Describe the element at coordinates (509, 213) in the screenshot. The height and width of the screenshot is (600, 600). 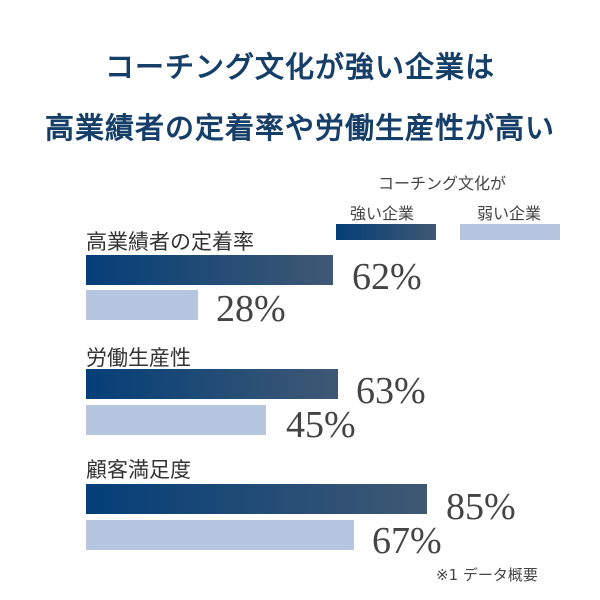
I see `legend-label-weak: 弱い企業` at that location.